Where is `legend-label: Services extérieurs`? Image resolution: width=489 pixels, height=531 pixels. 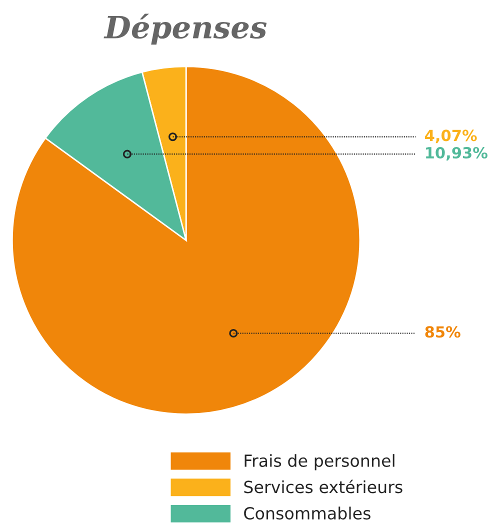 legend-label: Services extérieurs is located at coordinates (323, 487).